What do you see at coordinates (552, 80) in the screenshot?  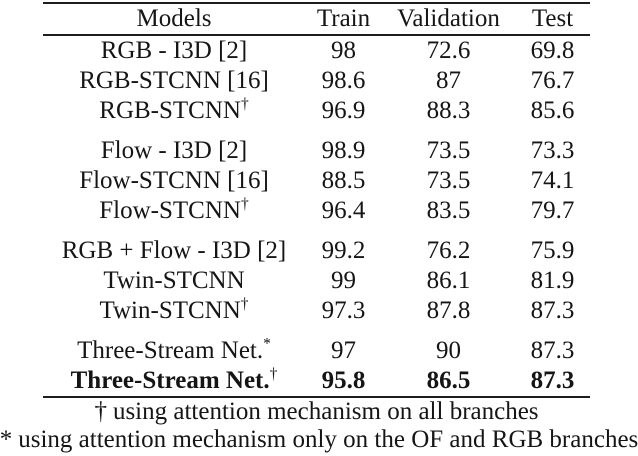 I see `test-cell: 76.7` at bounding box center [552, 80].